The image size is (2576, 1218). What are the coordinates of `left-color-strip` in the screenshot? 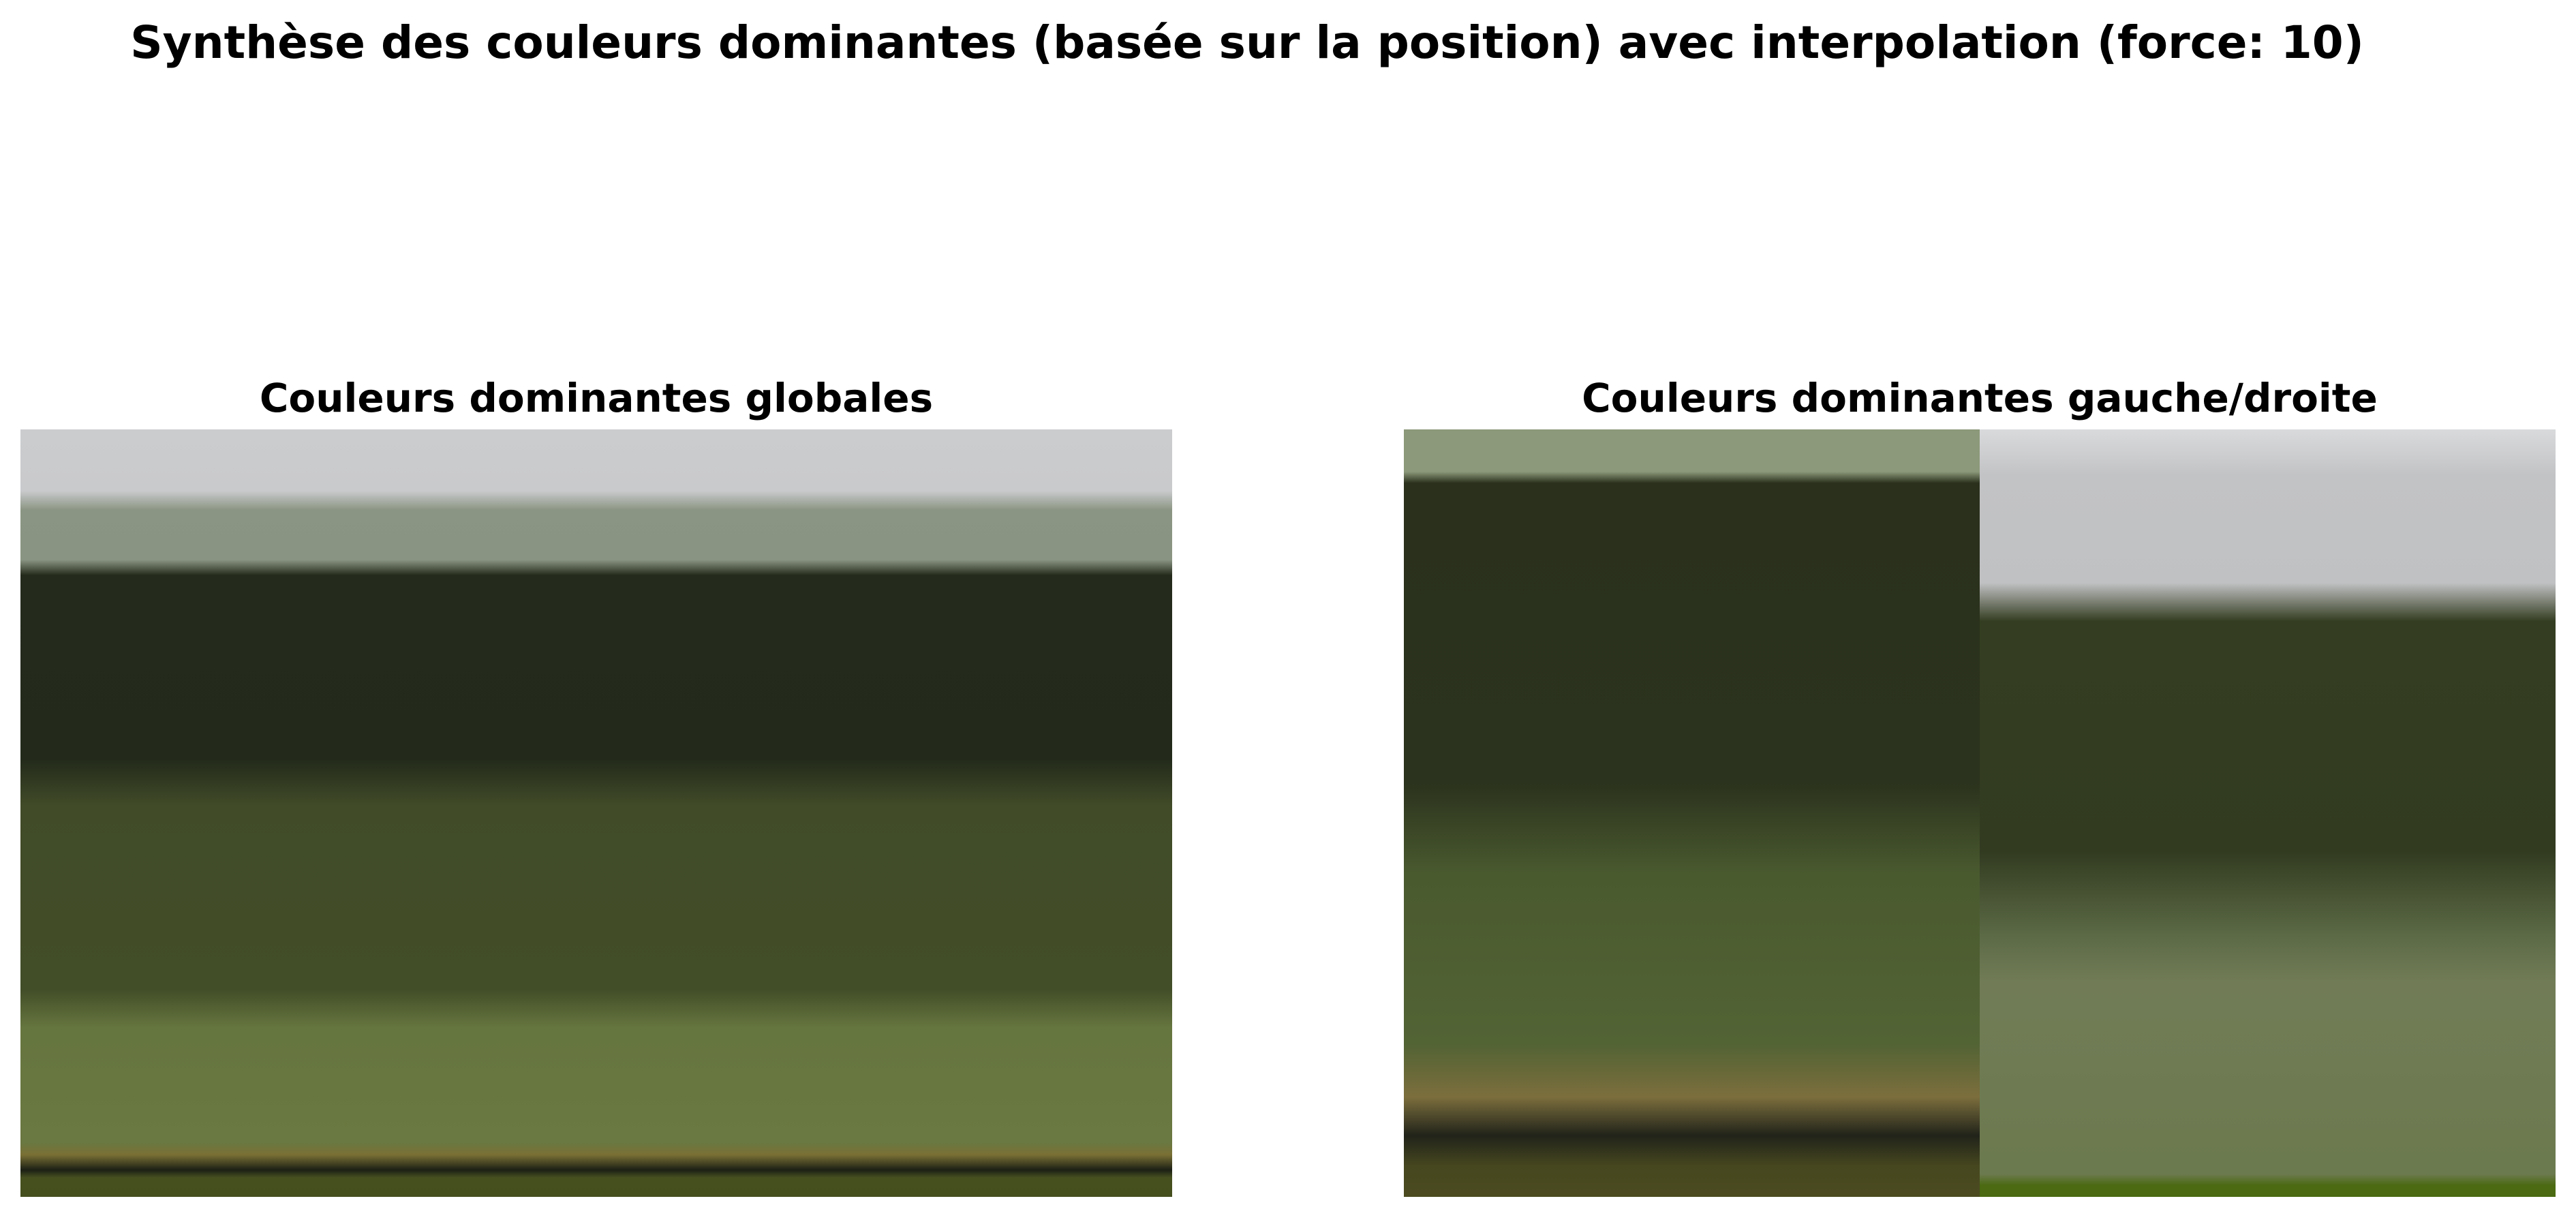 It's located at (1692, 813).